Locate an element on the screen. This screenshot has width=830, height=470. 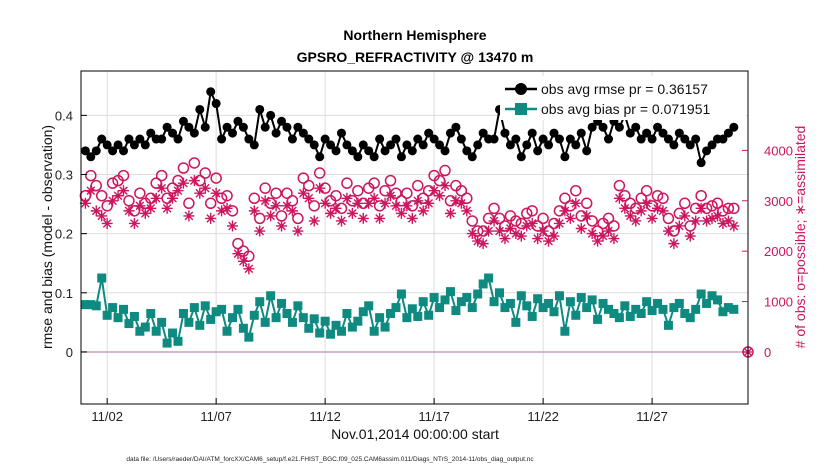
x-tick-label: 11/17 is located at coordinates (434, 416).